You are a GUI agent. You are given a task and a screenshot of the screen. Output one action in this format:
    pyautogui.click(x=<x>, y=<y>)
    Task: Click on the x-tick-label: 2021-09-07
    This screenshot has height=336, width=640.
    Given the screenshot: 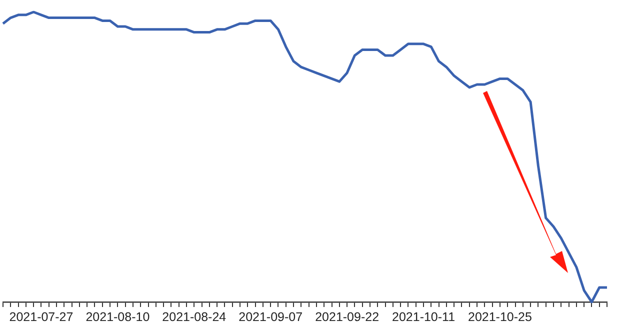 What is the action you would take?
    pyautogui.click(x=270, y=317)
    